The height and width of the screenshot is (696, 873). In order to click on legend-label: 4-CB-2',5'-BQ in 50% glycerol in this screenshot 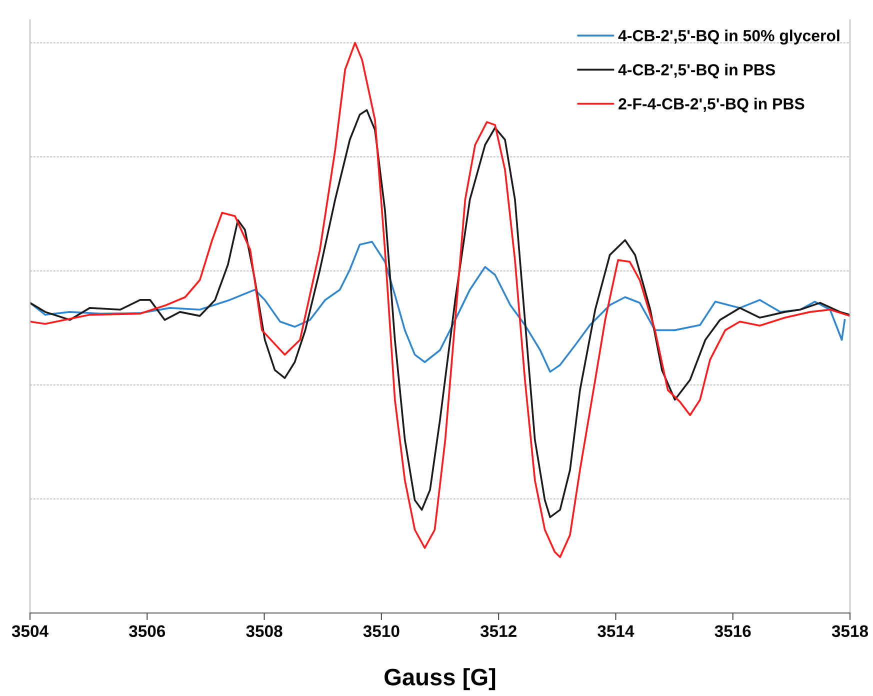, I will do `click(729, 37)`.